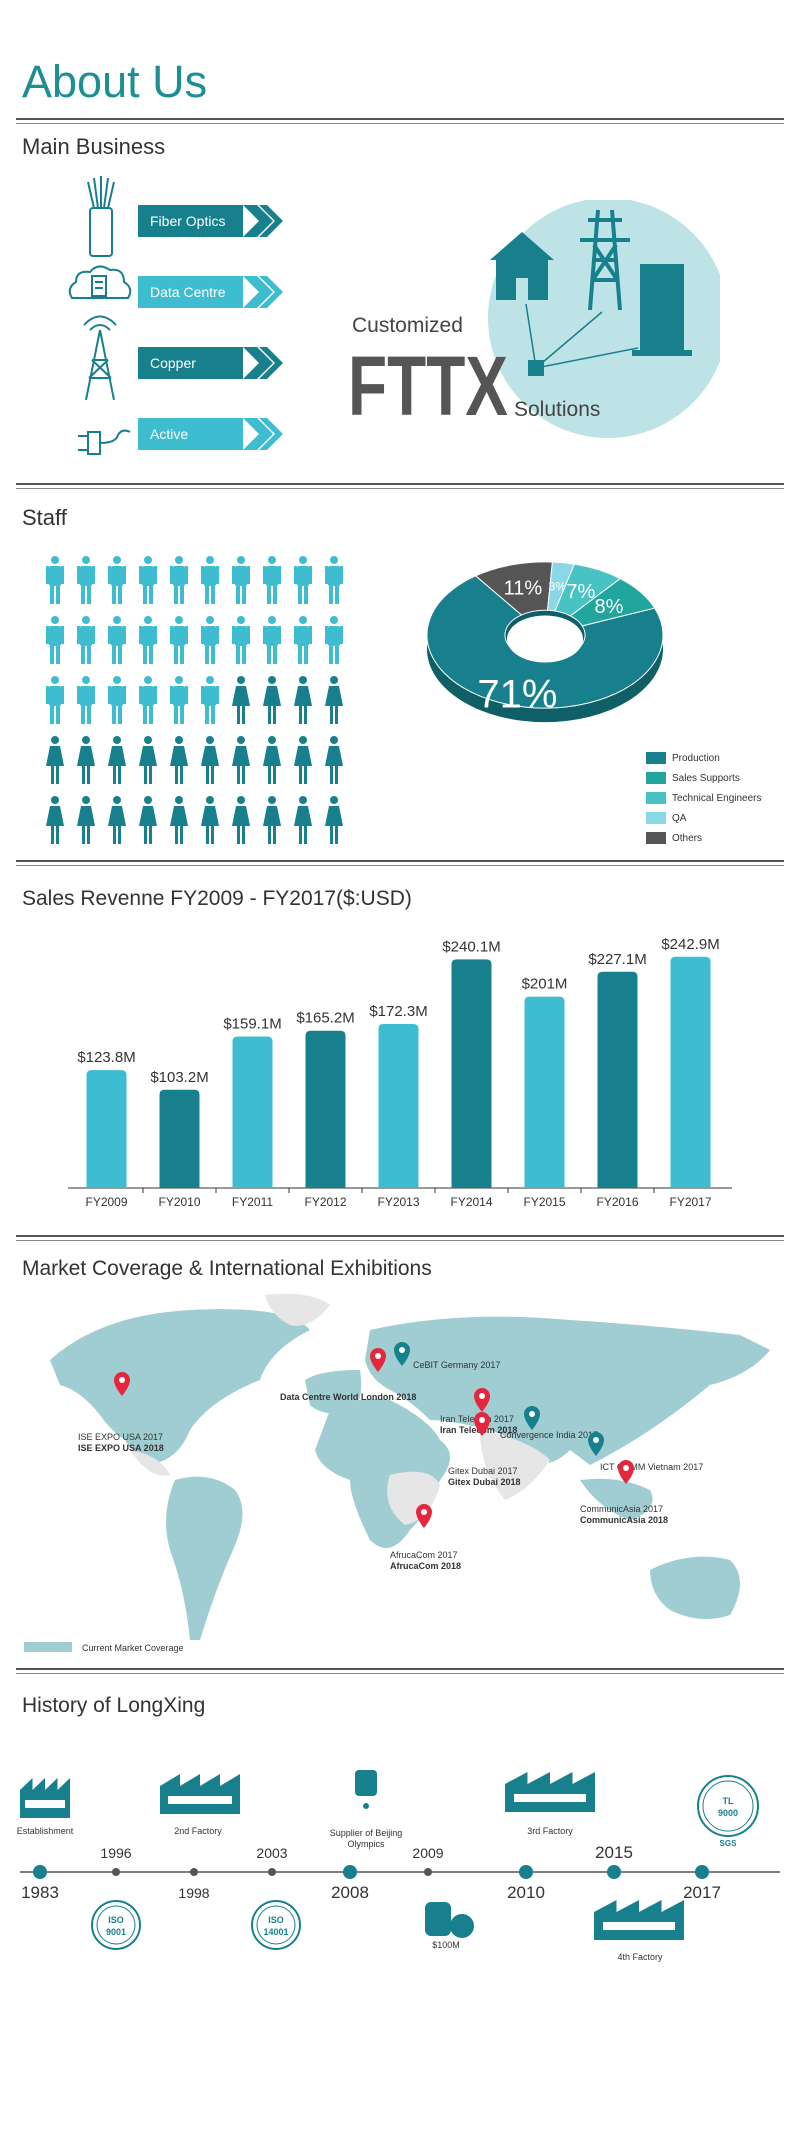 The width and height of the screenshot is (800, 2132). Describe the element at coordinates (115, 1853) in the screenshot. I see `timeline-year: 1996` at that location.